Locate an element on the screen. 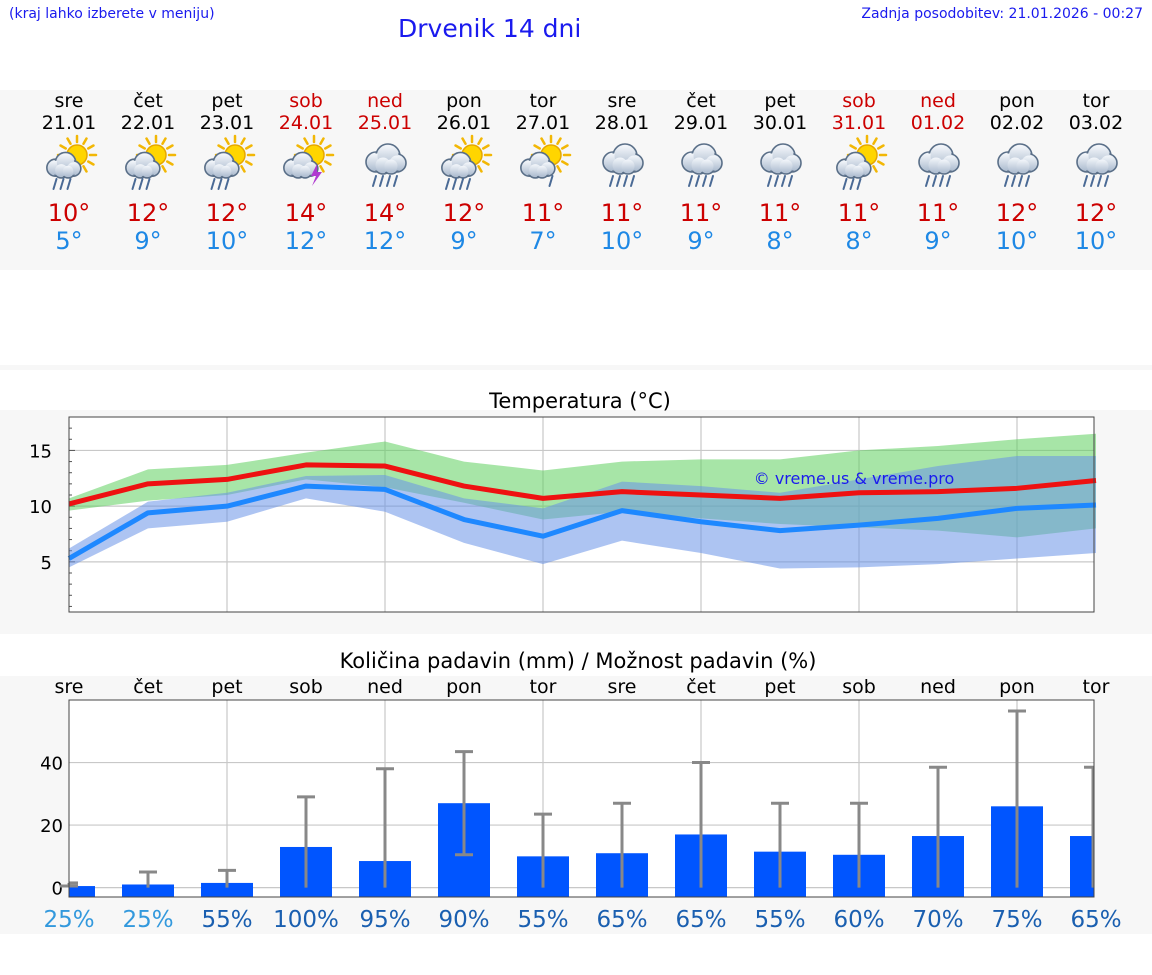  precip-day-label: sre is located at coordinates (622, 687).